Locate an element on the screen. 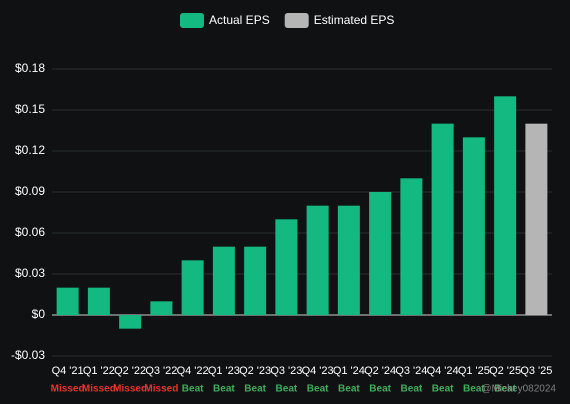 The image size is (570, 404). x-tick-label: Q3 '24 is located at coordinates (411, 371).